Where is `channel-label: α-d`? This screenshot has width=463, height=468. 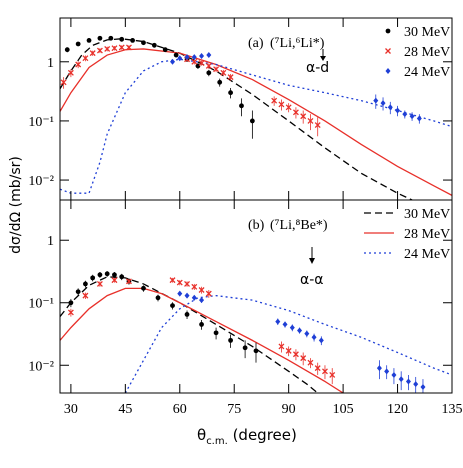 channel-label: α-d is located at coordinates (317, 68).